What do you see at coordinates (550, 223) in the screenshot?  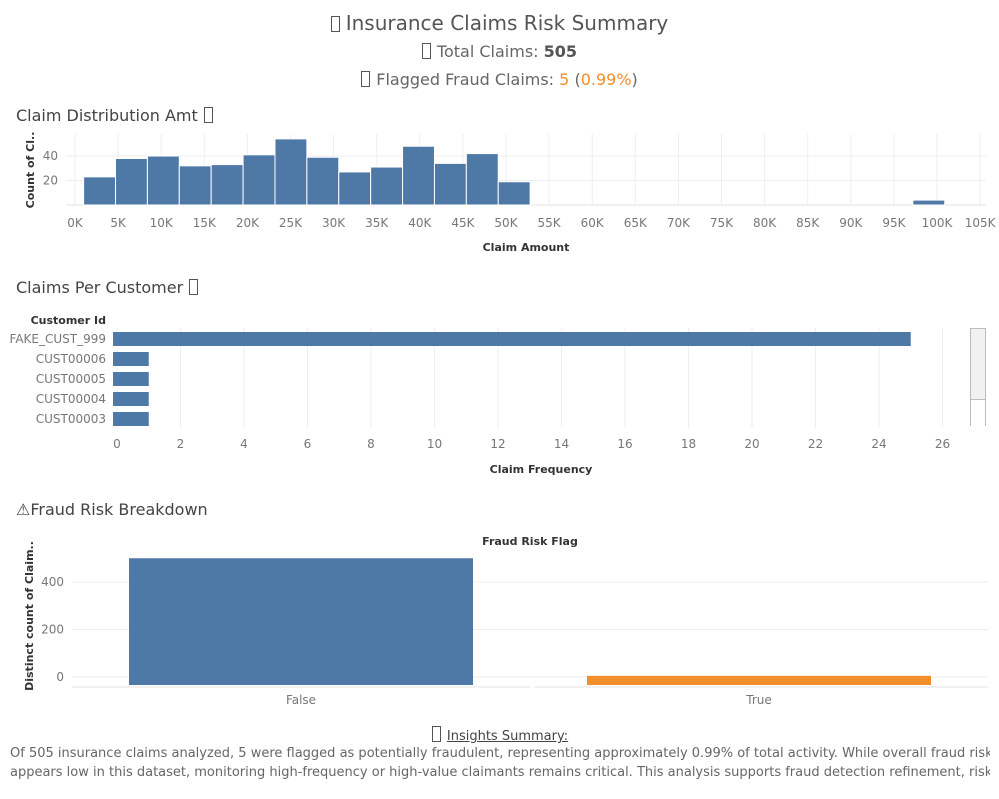 I see `hist-x-tick-label: 55K` at bounding box center [550, 223].